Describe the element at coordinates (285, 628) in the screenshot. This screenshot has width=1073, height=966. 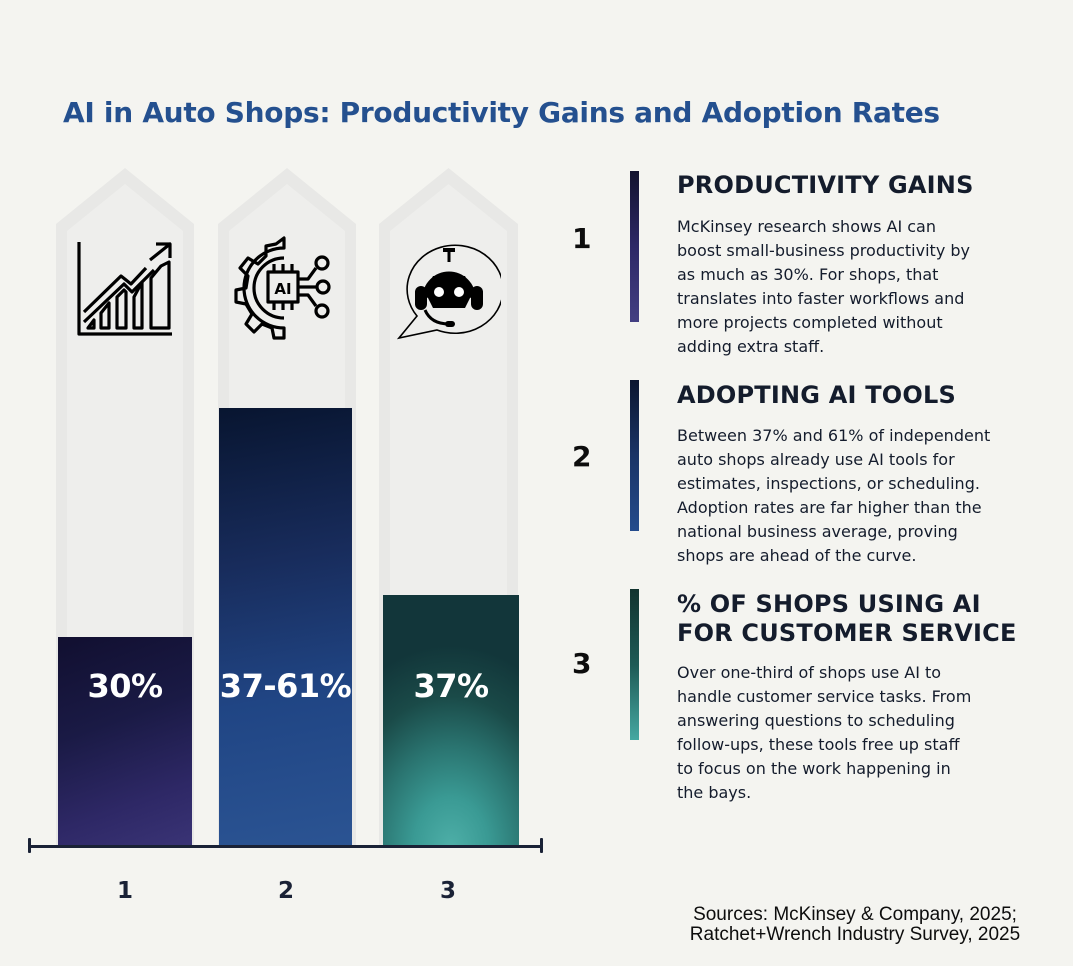
I see `bar-2: 37-61%` at that location.